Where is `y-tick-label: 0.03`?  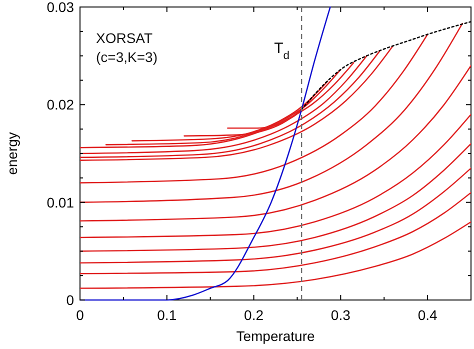 y-tick-label: 0.03 is located at coordinates (60, 7).